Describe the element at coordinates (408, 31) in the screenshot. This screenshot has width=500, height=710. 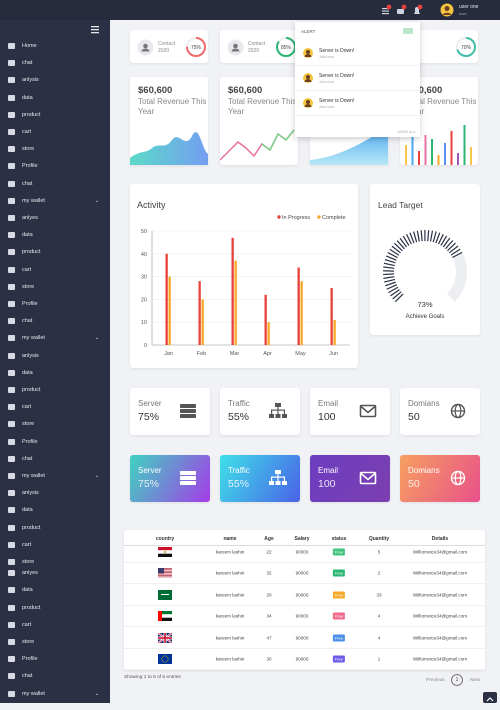
I see `alert-badge` at that location.